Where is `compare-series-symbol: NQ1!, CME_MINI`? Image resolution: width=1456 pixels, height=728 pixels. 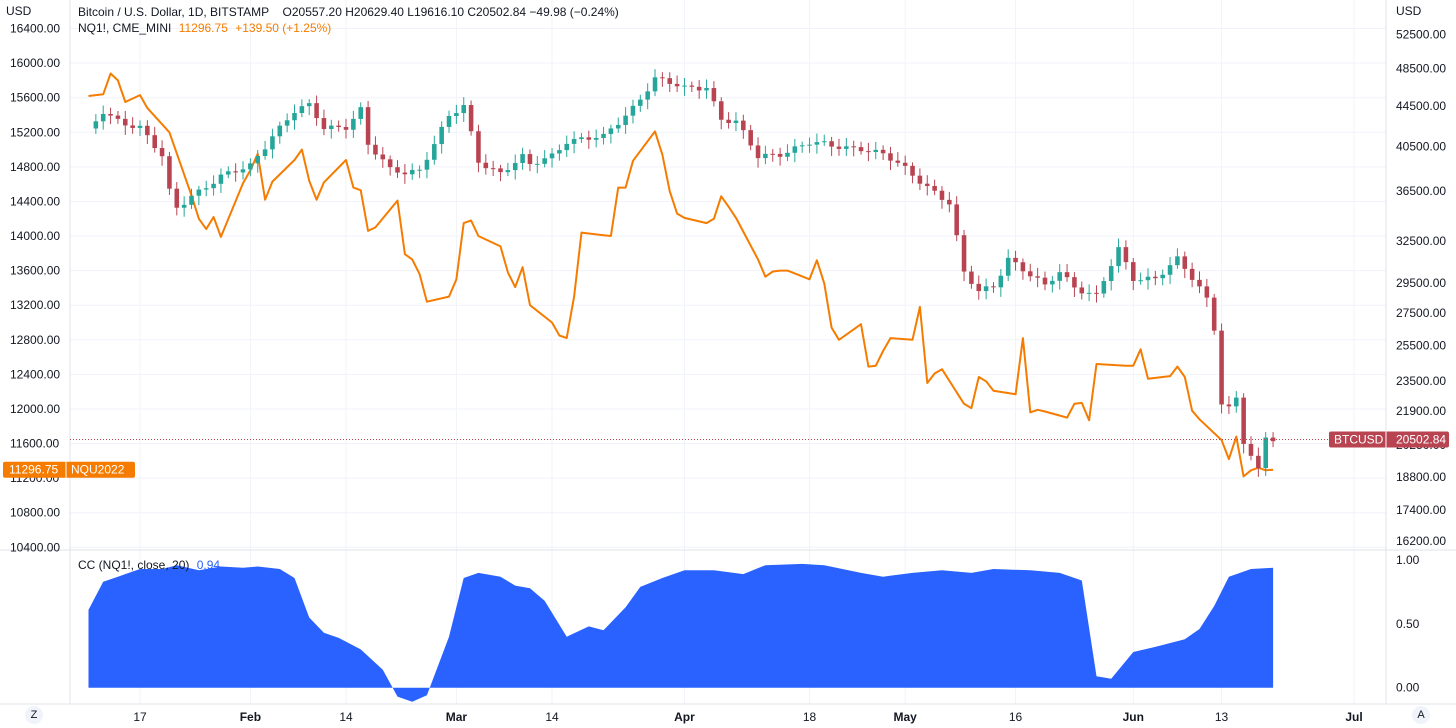
compare-series-symbol: NQ1!, CME_MINI is located at coordinates (125, 28).